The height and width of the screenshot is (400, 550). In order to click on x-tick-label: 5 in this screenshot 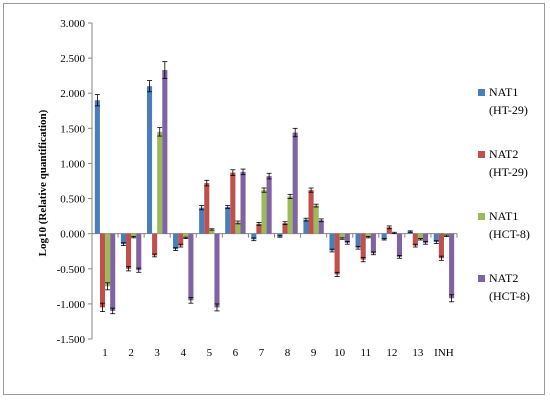, I will do `click(210, 353)`.